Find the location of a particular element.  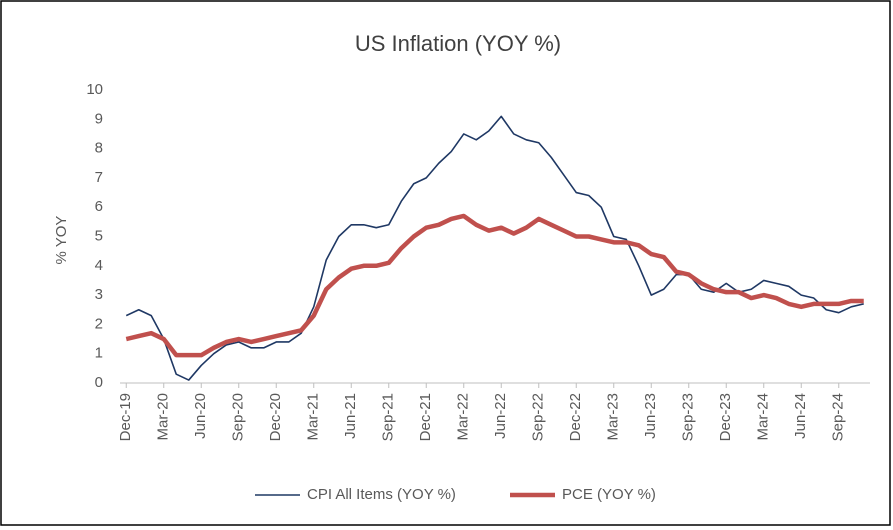

x-tick-label: Sep-20 is located at coordinates (238, 417).